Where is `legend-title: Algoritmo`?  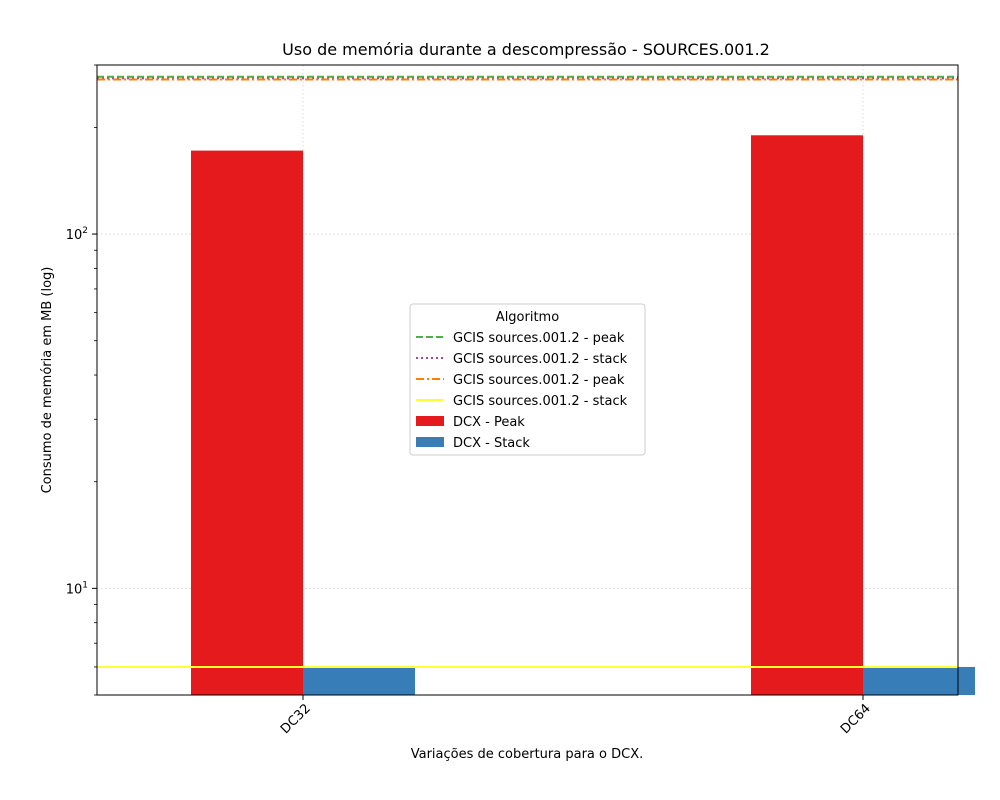 legend-title: Algoritmo is located at coordinates (527, 317).